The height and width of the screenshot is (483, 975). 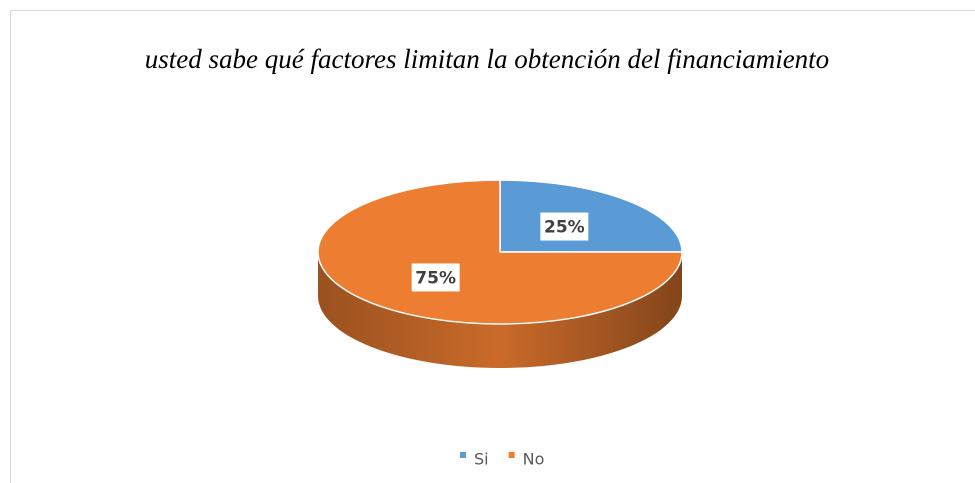 What do you see at coordinates (534, 459) in the screenshot?
I see `legend-label: No` at bounding box center [534, 459].